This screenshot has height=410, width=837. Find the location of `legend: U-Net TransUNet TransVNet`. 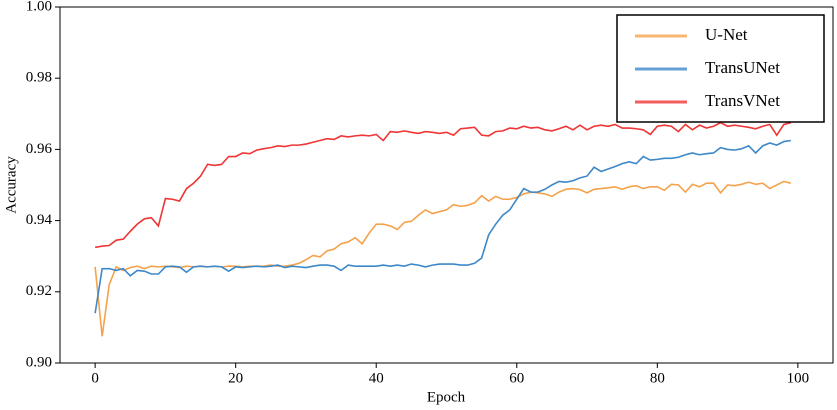

legend: U-Net TransUNet TransVNet is located at coordinates (720, 68).